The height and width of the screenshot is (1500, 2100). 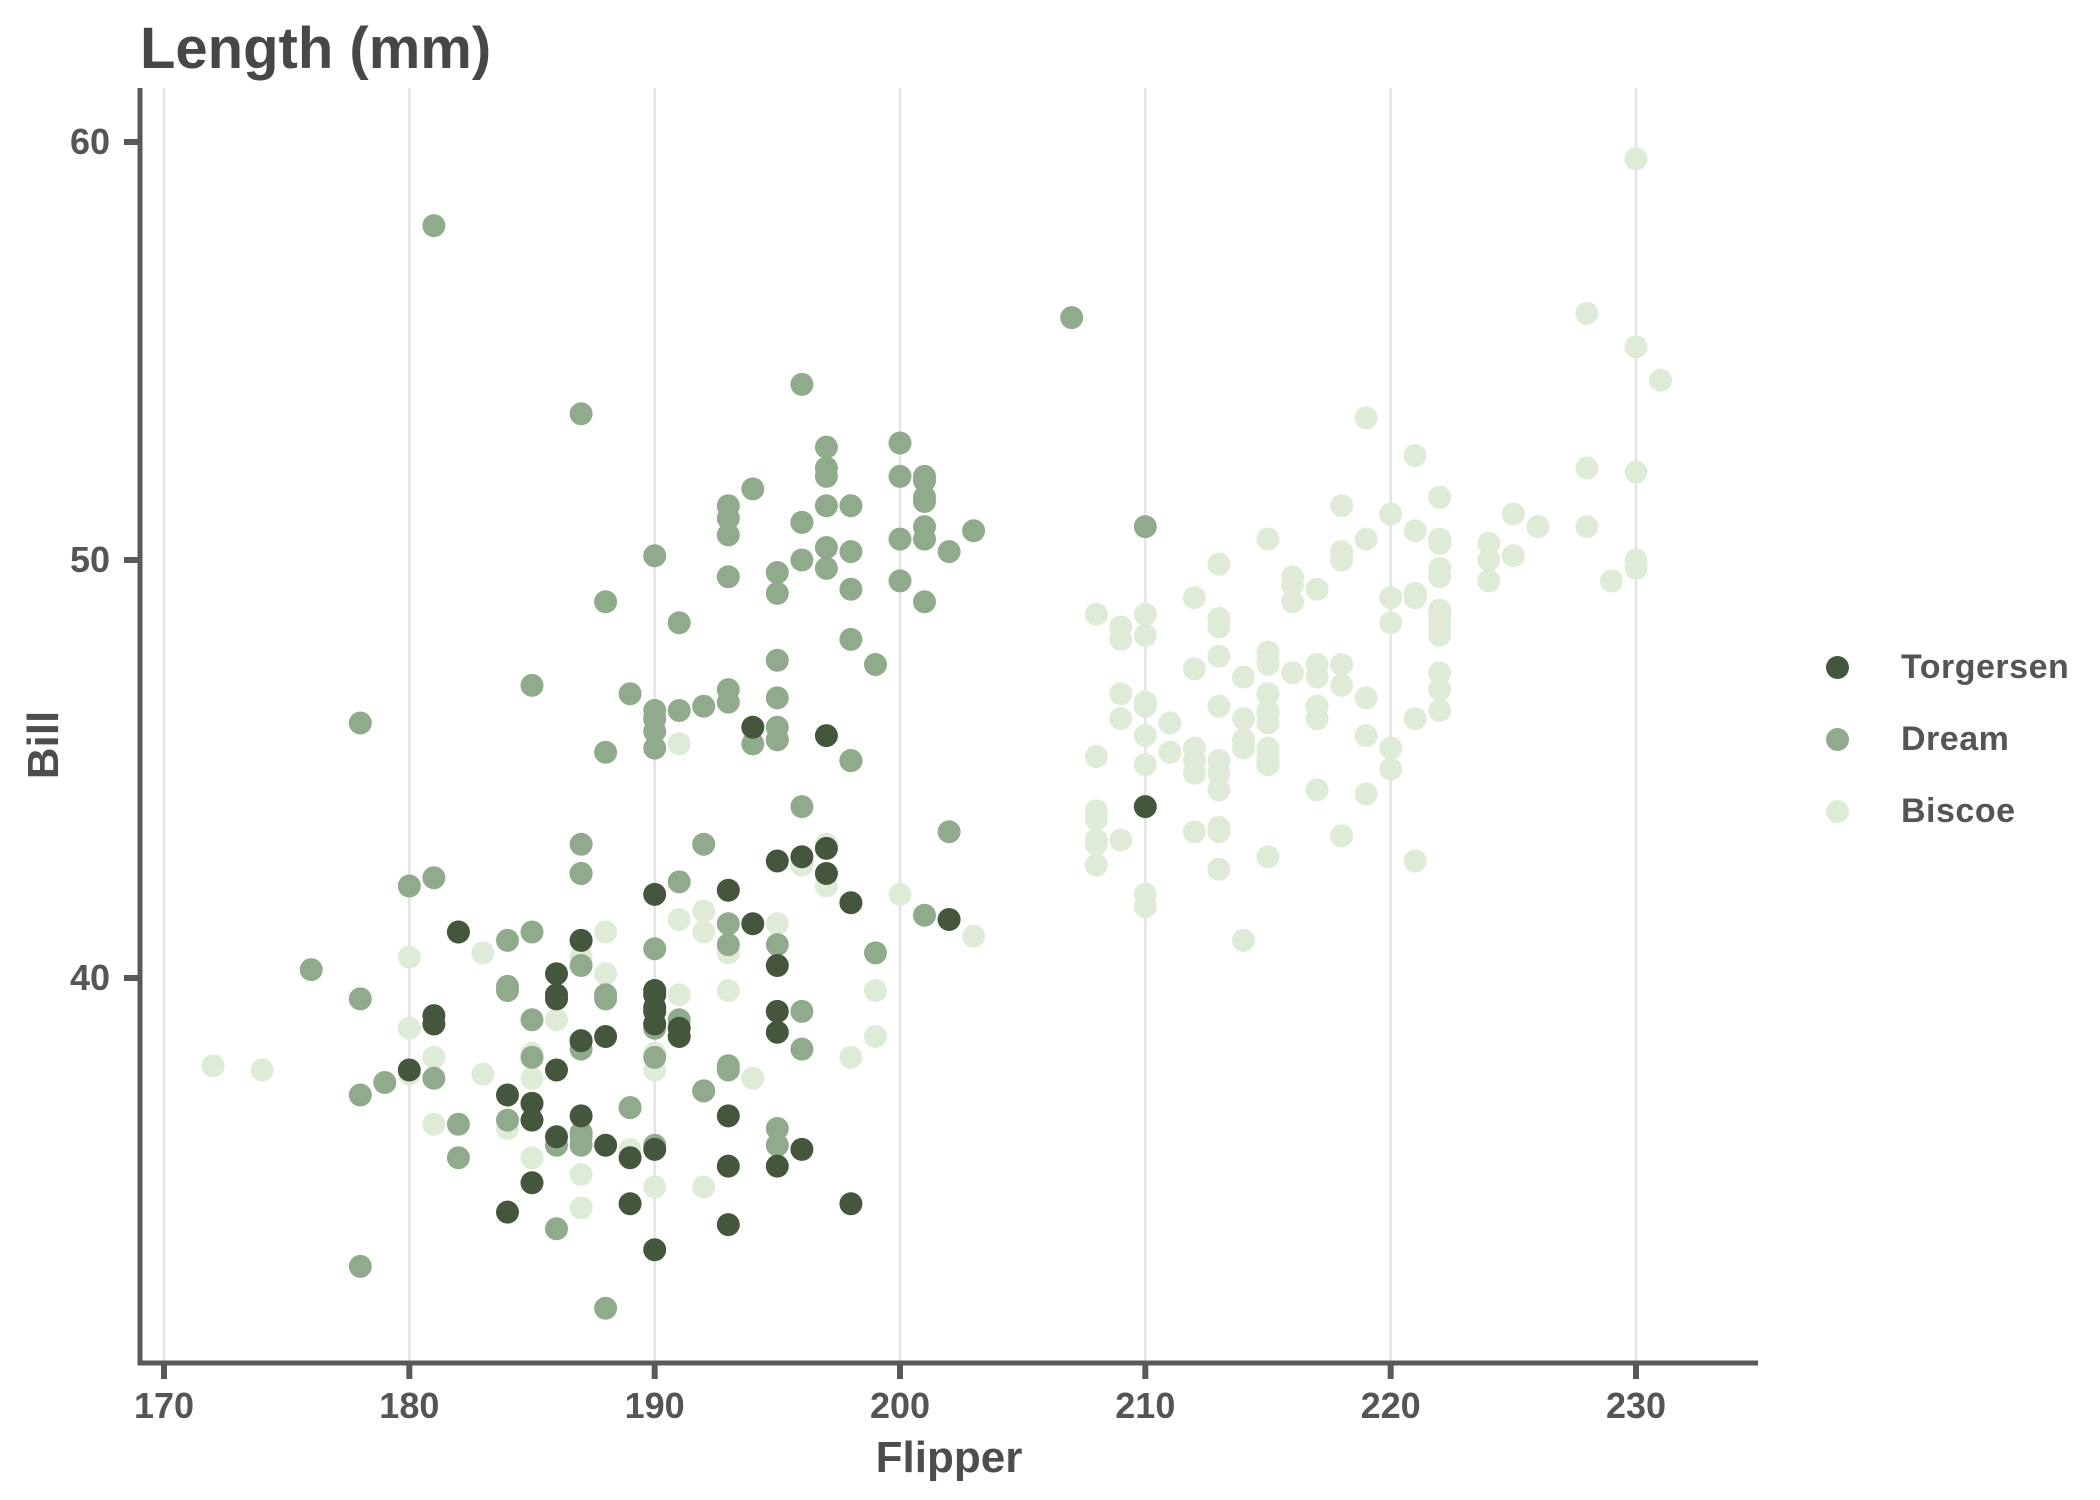 I want to click on legend-item-dream: Dream, so click(x=1940, y=739).